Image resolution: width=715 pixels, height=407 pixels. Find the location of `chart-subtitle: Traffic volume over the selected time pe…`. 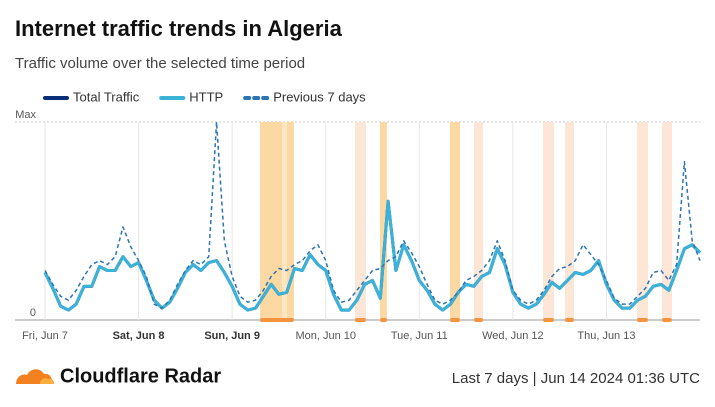

chart-subtitle: Traffic volume over the selected time pe… is located at coordinates (160, 63).